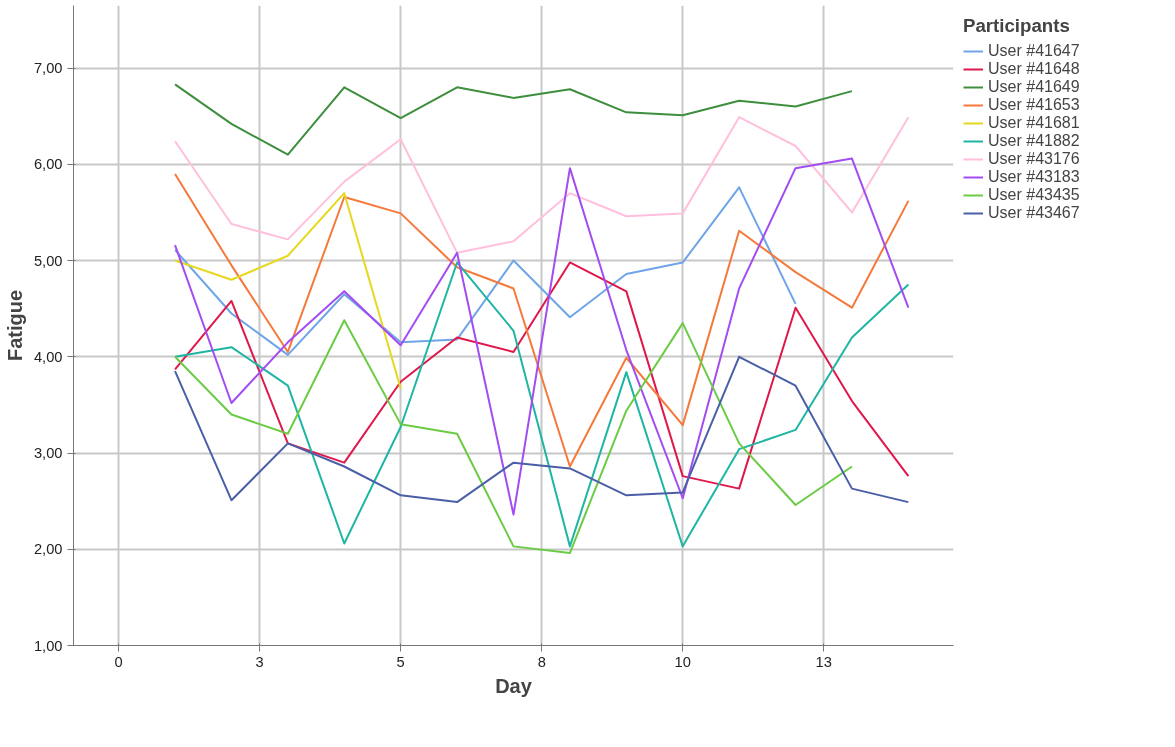 The image size is (1175, 747). I want to click on y-tick-label: 3,00, so click(48, 453).